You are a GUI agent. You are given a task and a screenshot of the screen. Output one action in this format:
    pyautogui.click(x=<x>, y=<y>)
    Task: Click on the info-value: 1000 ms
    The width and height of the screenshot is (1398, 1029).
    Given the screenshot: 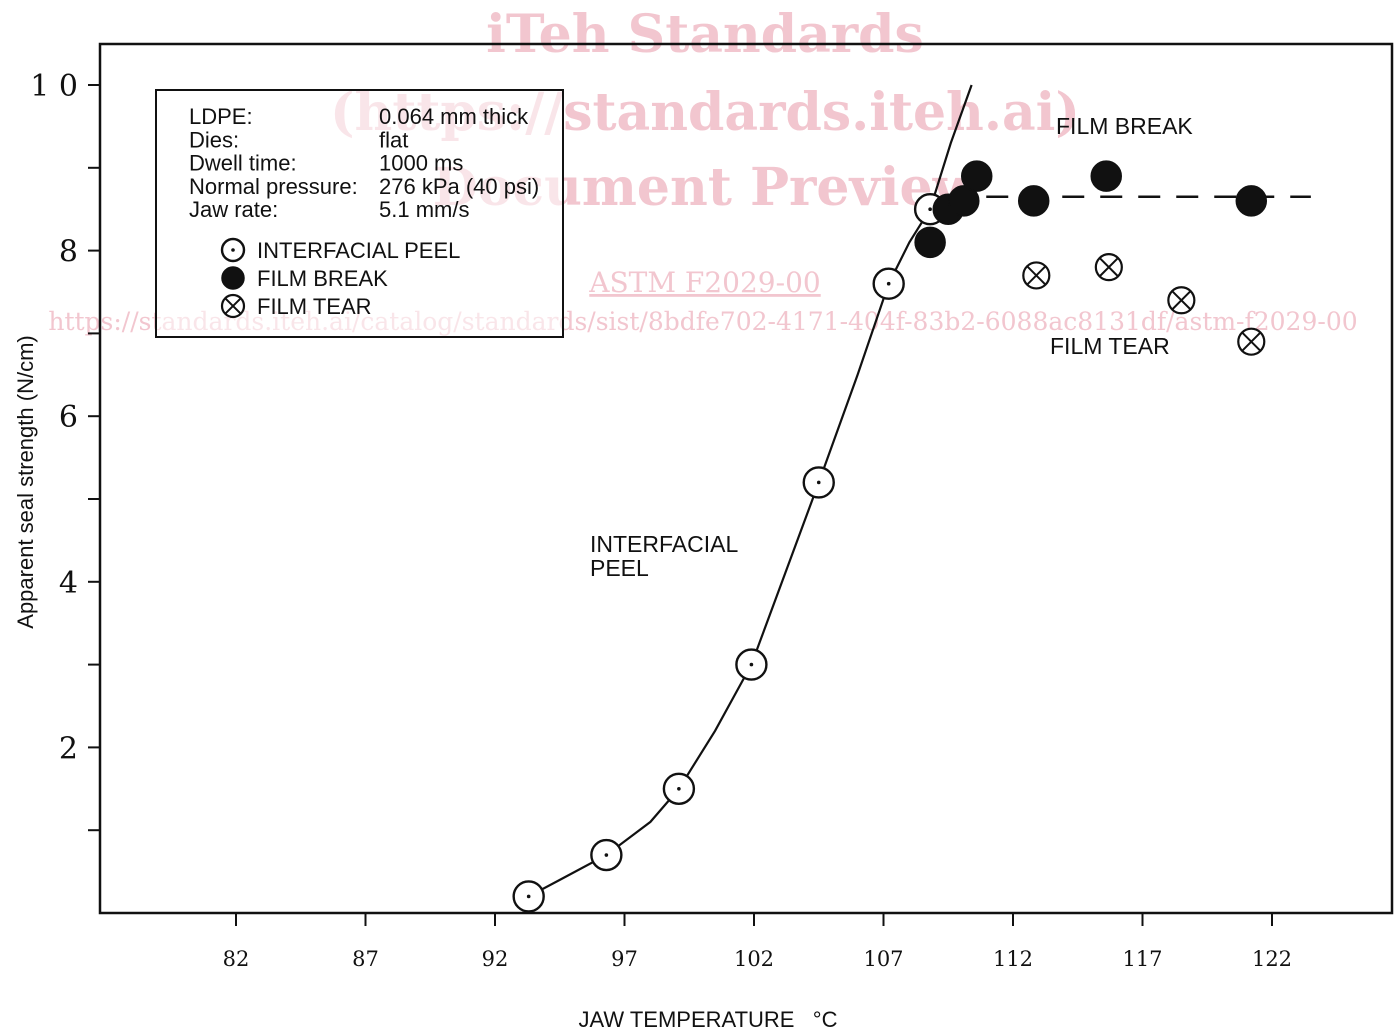 What is the action you would take?
    pyautogui.click(x=421, y=163)
    